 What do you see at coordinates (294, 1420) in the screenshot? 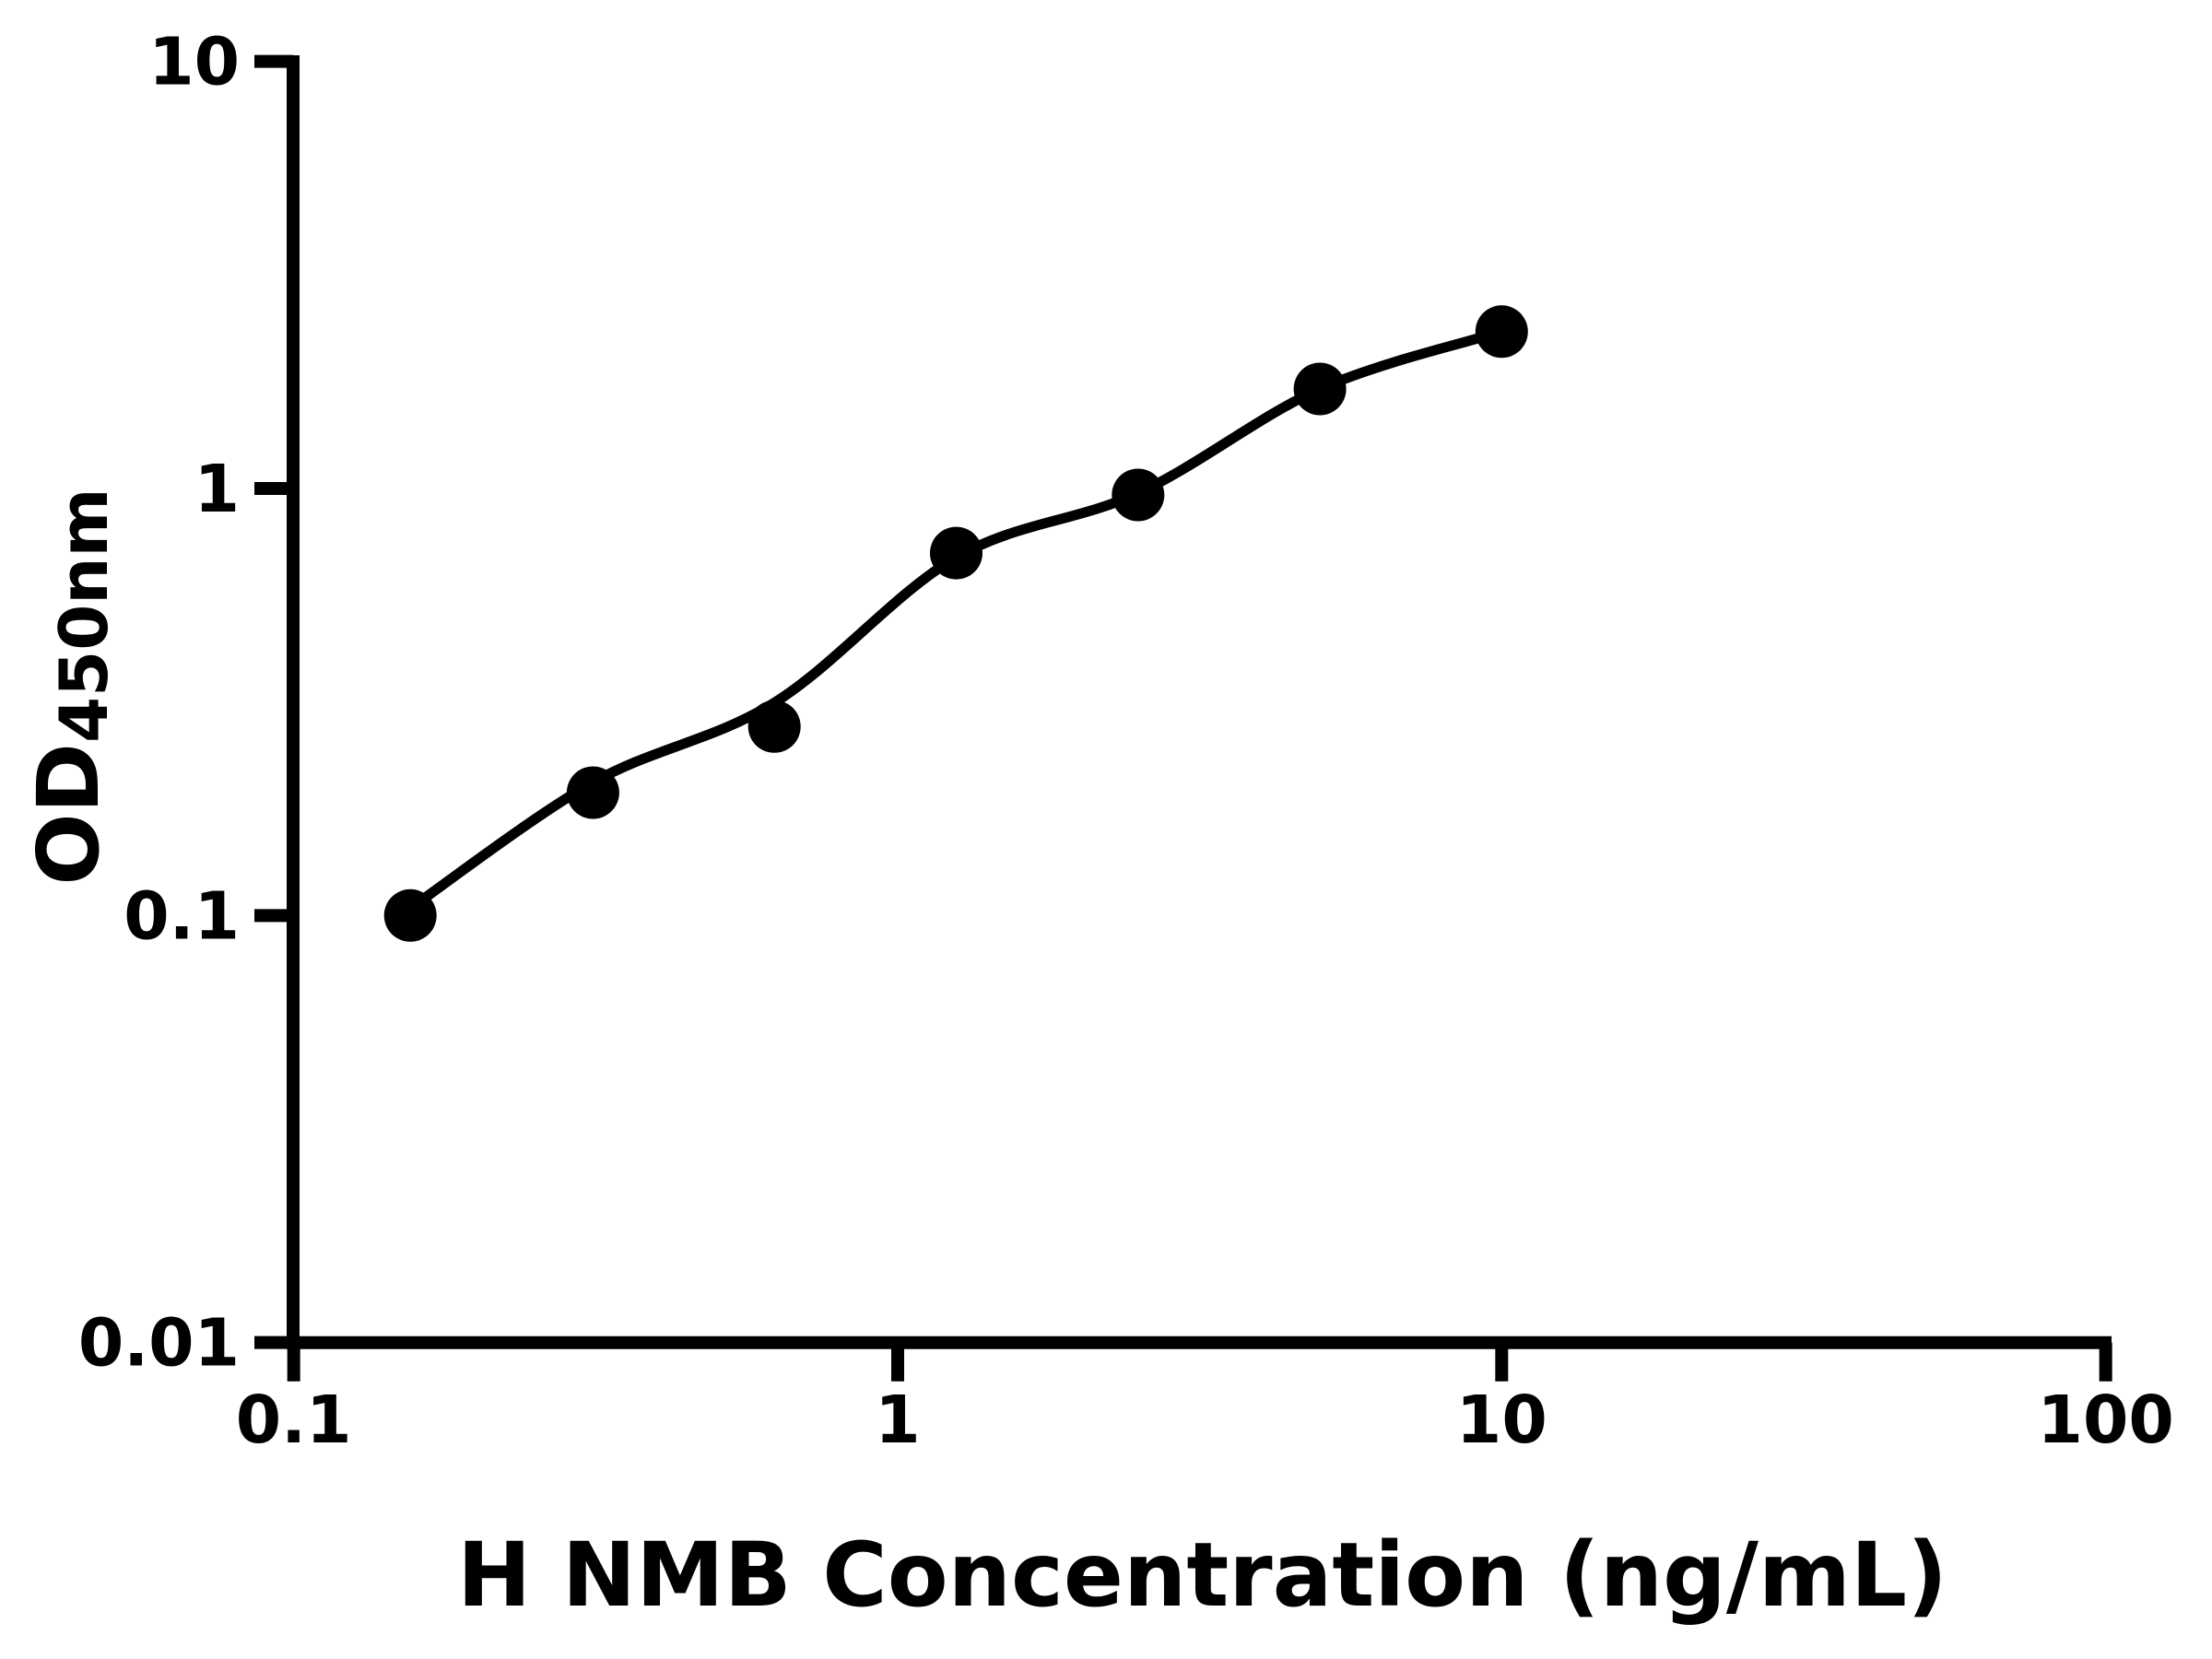
I see `x-tick-label: 0.1` at bounding box center [294, 1420].